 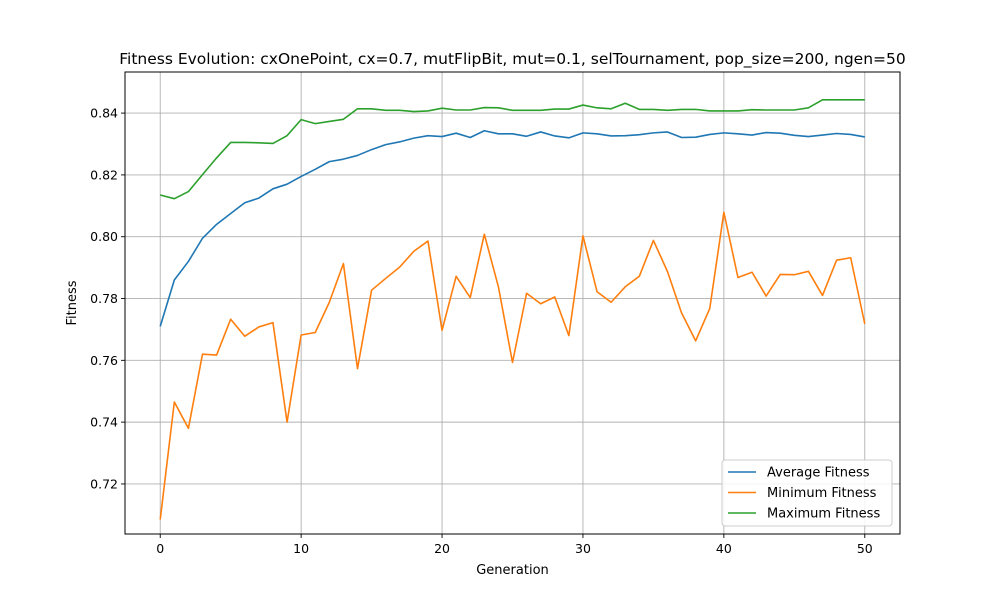 What do you see at coordinates (160, 548) in the screenshot?
I see `x-tick-label: 0` at bounding box center [160, 548].